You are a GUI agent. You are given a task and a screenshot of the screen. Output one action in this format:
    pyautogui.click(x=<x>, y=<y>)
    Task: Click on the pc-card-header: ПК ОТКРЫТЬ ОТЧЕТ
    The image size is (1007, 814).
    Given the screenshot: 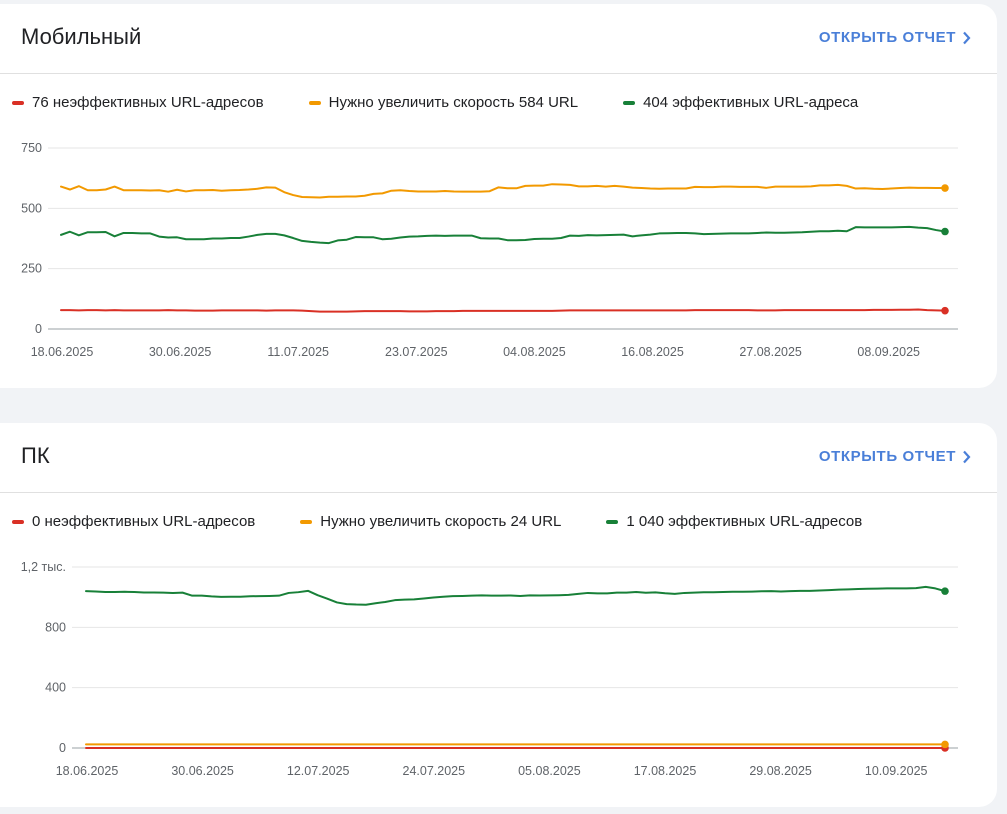 What is the action you would take?
    pyautogui.click(x=498, y=458)
    